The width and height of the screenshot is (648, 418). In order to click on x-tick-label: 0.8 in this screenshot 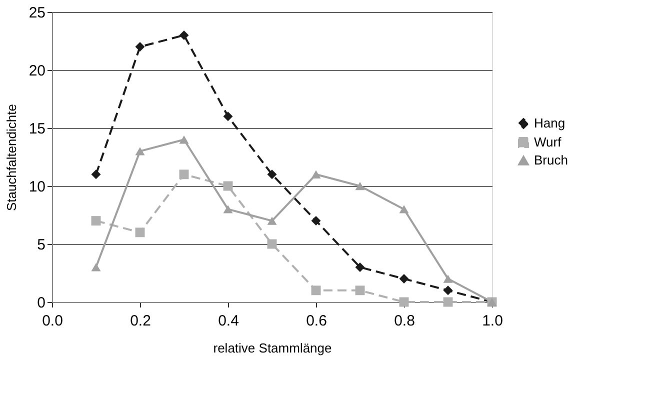, I will do `click(404, 321)`.